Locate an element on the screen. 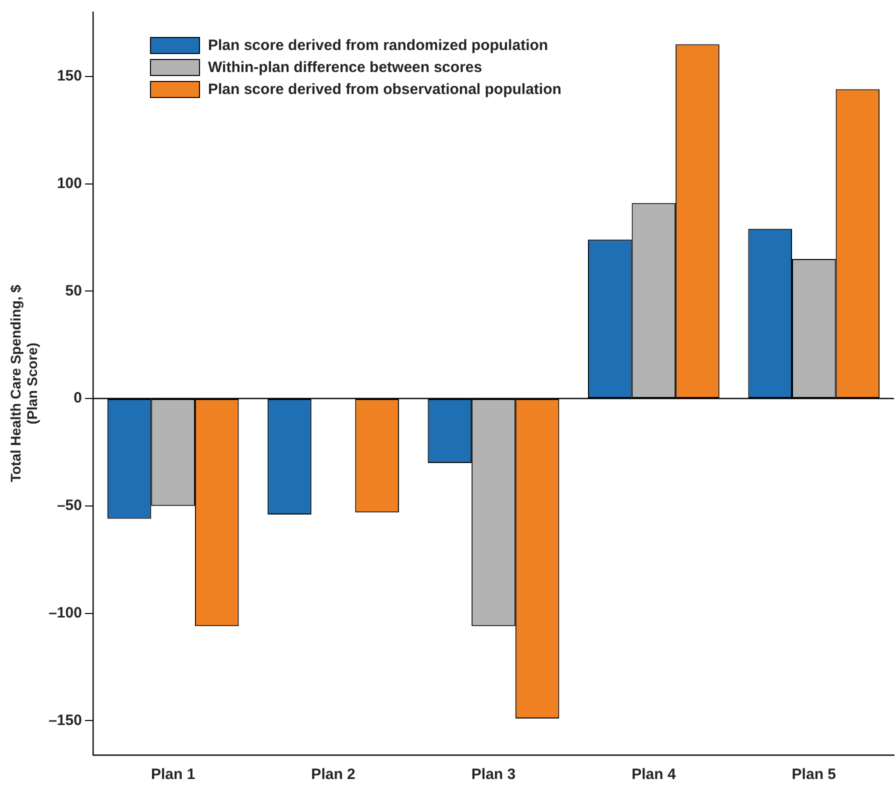  y-tick-label: –150 is located at coordinates (65, 720).